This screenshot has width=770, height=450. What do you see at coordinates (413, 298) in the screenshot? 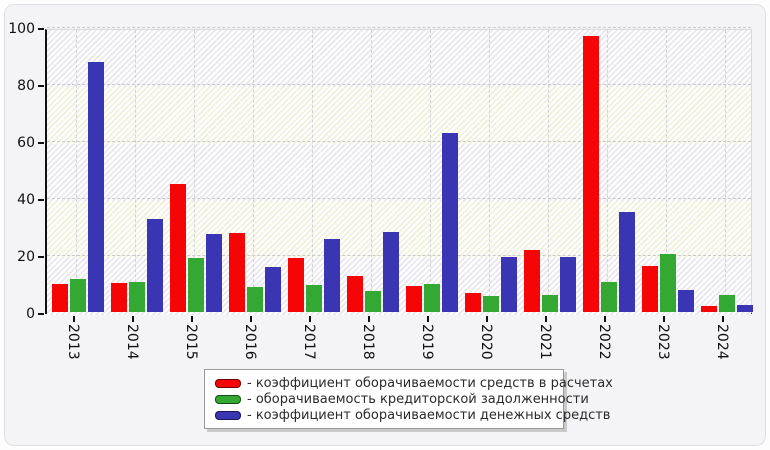
I see `bar-2019-series1` at bounding box center [413, 298].